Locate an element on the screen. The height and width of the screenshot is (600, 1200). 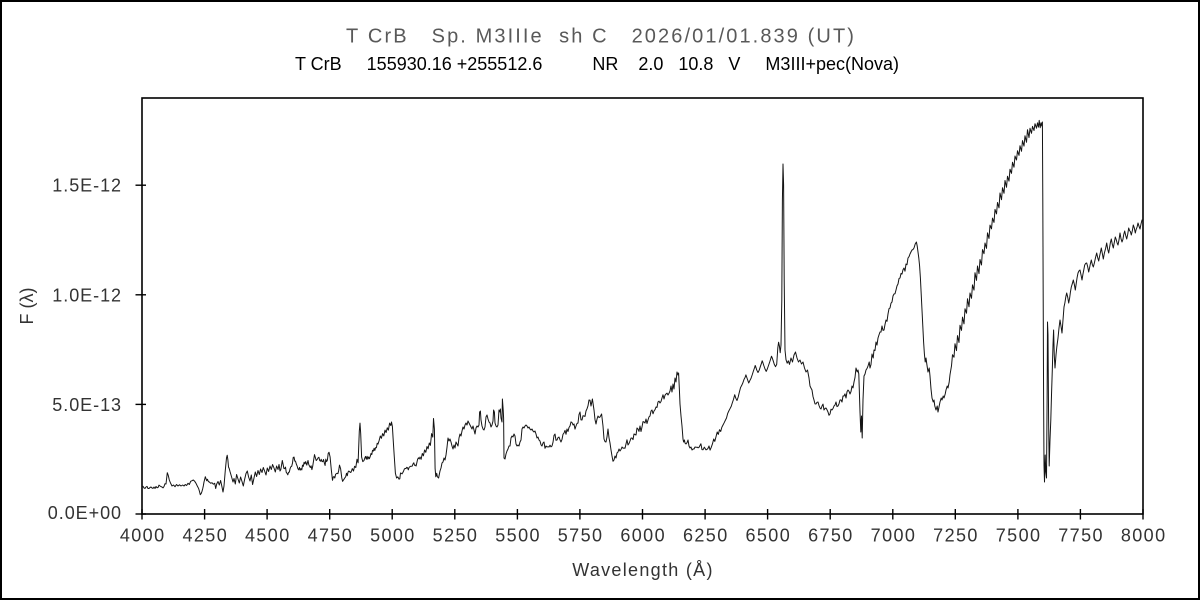
svg-text: 4000 is located at coordinates (143, 536).